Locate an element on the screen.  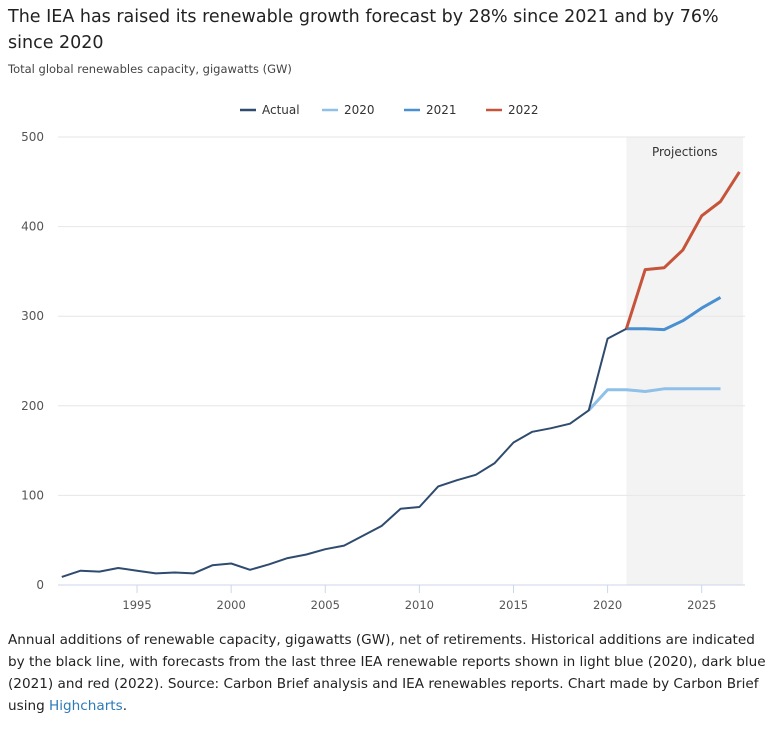
legend-label-2022: 2022 is located at coordinates (523, 110).